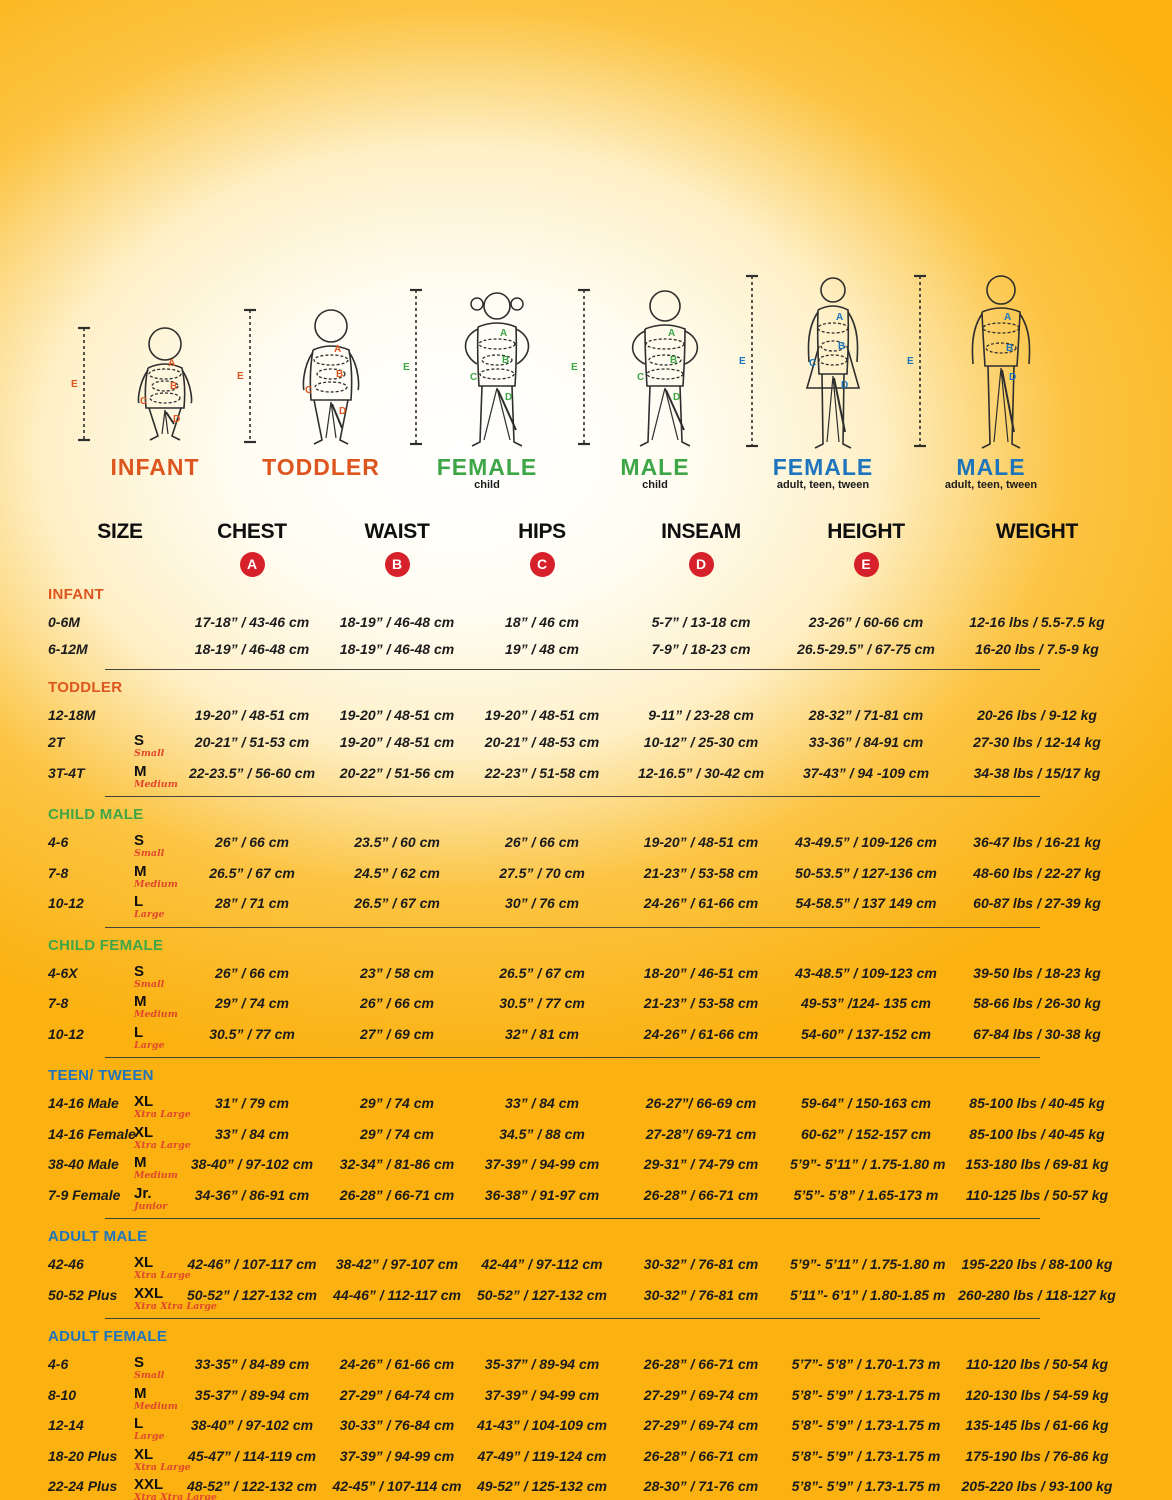  What do you see at coordinates (397, 1486) in the screenshot?
I see `cell-waist: 42-45” / 107-114 cm` at bounding box center [397, 1486].